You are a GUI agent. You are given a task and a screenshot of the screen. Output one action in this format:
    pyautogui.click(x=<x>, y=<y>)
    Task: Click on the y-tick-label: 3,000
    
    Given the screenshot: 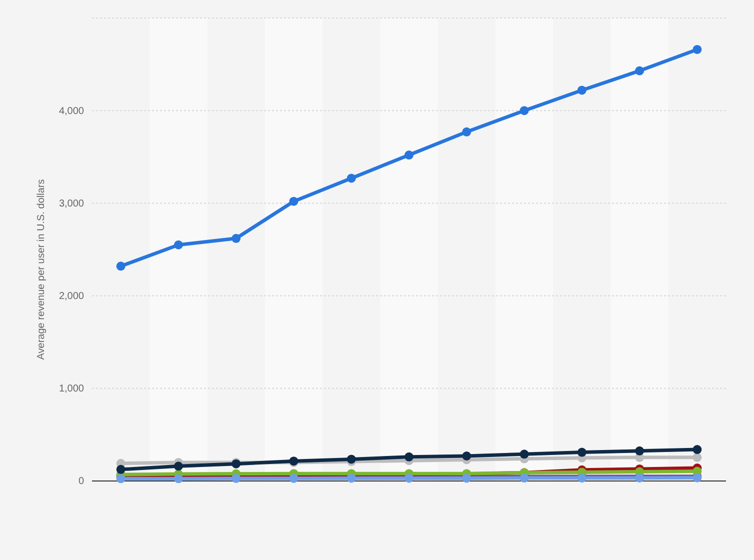 What is the action you would take?
    pyautogui.click(x=71, y=204)
    